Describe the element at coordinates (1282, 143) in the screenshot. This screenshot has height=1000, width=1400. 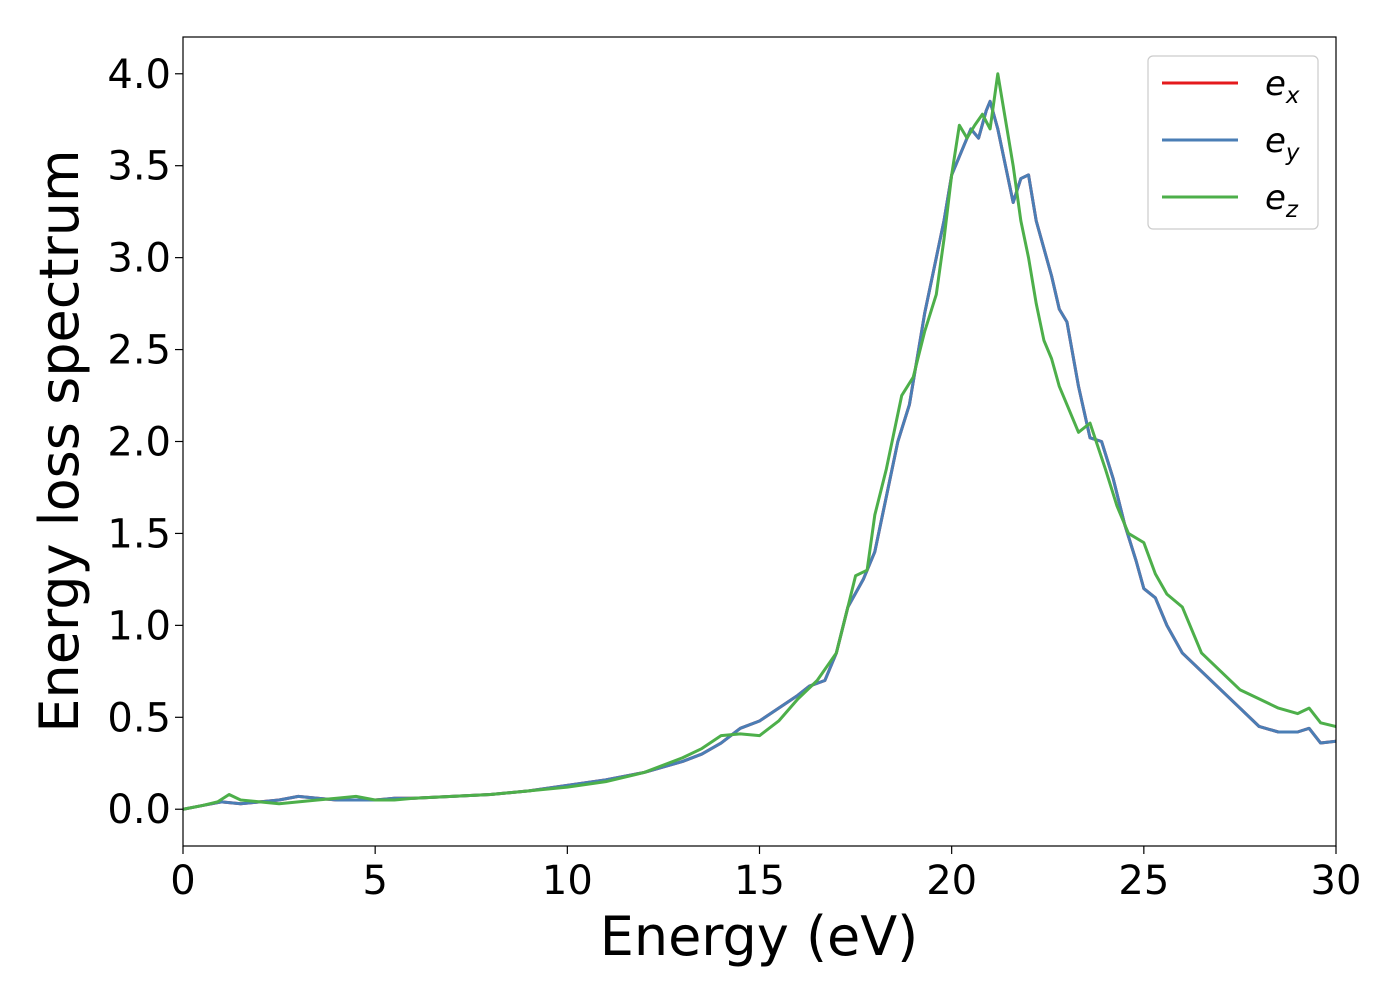
I see `legend-label-e-y: ey` at that location.